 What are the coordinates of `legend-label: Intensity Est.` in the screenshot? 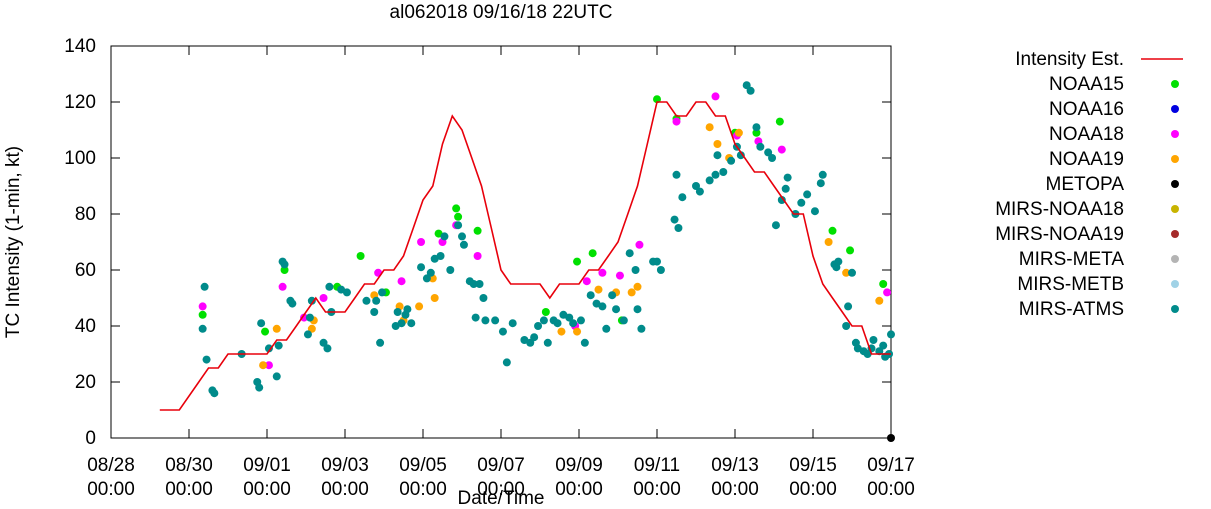 It's located at (1069, 59).